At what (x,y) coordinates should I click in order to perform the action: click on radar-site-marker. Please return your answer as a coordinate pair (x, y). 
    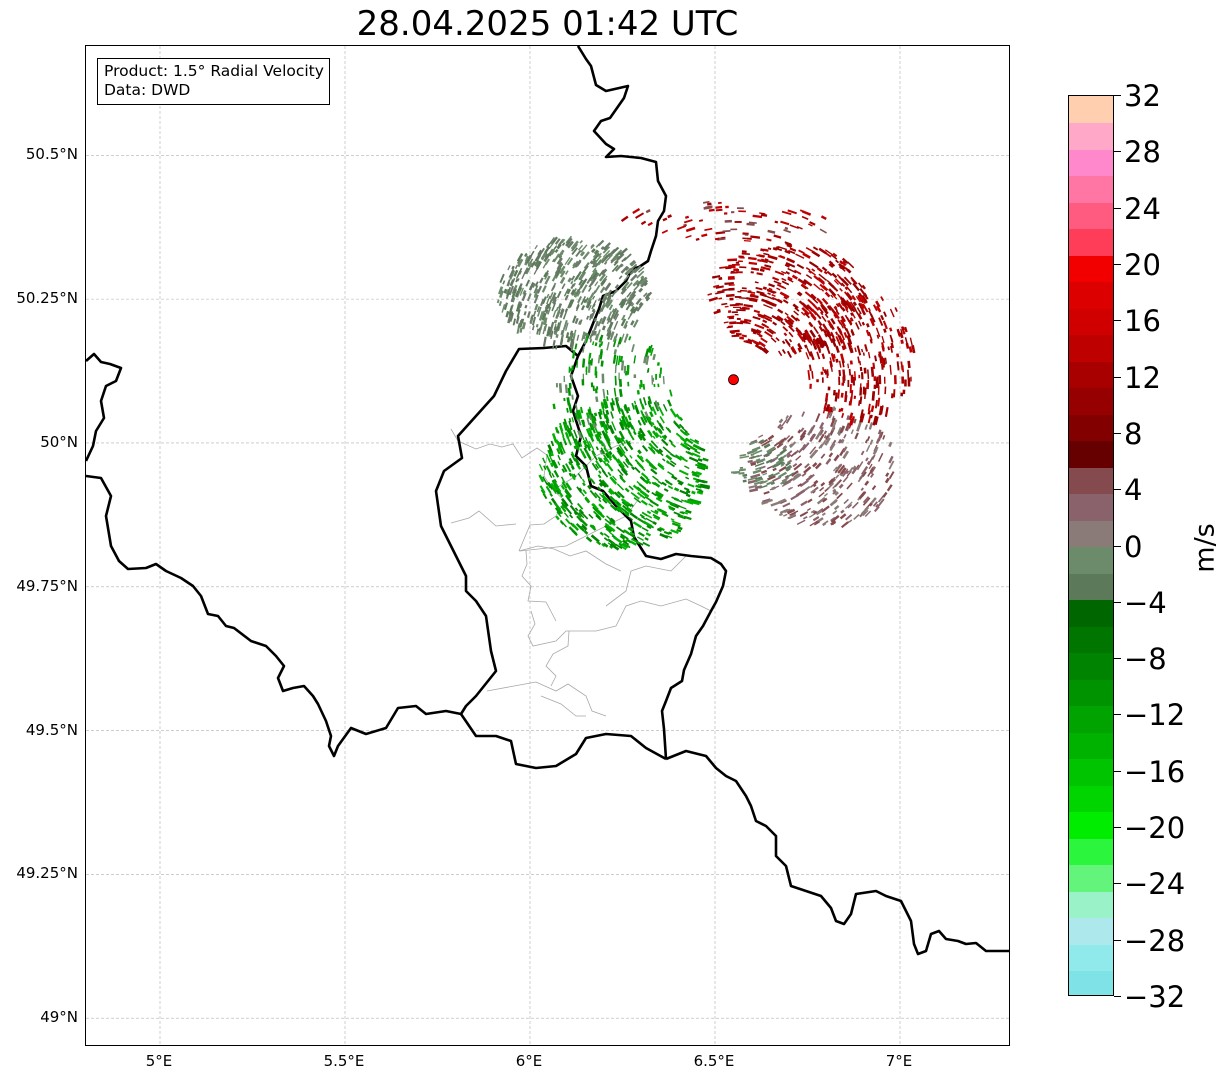
    Looking at the image, I should click on (733, 380).